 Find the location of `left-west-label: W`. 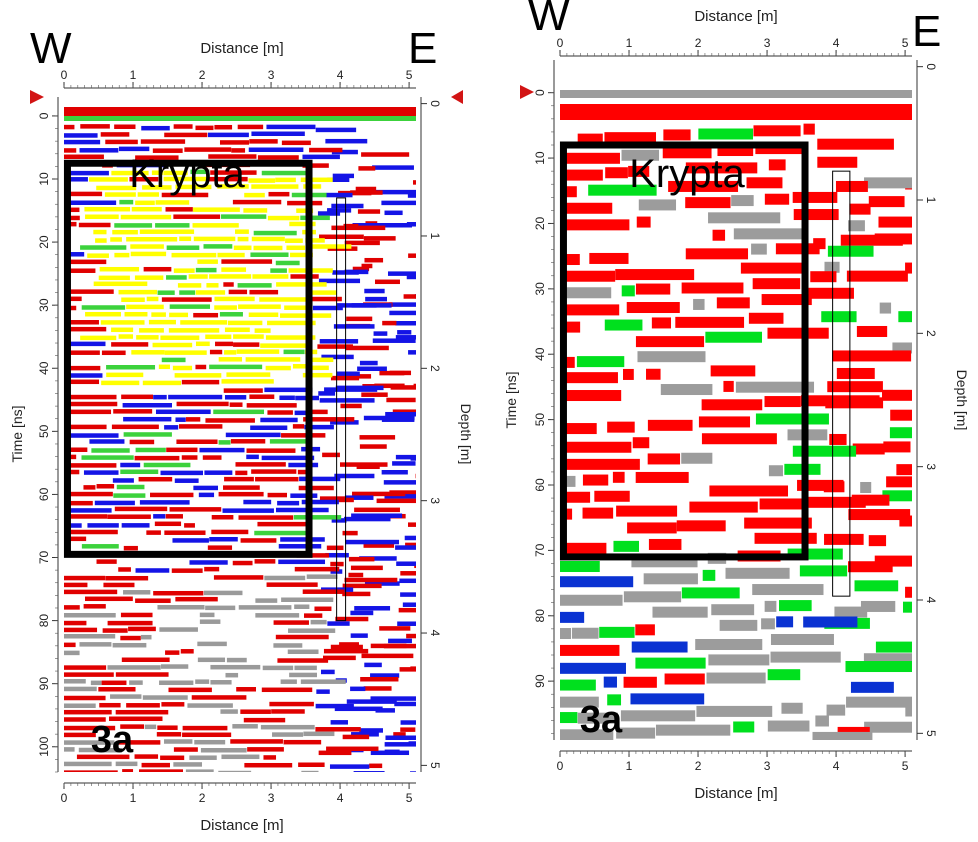

left-west-label: W is located at coordinates (51, 48).